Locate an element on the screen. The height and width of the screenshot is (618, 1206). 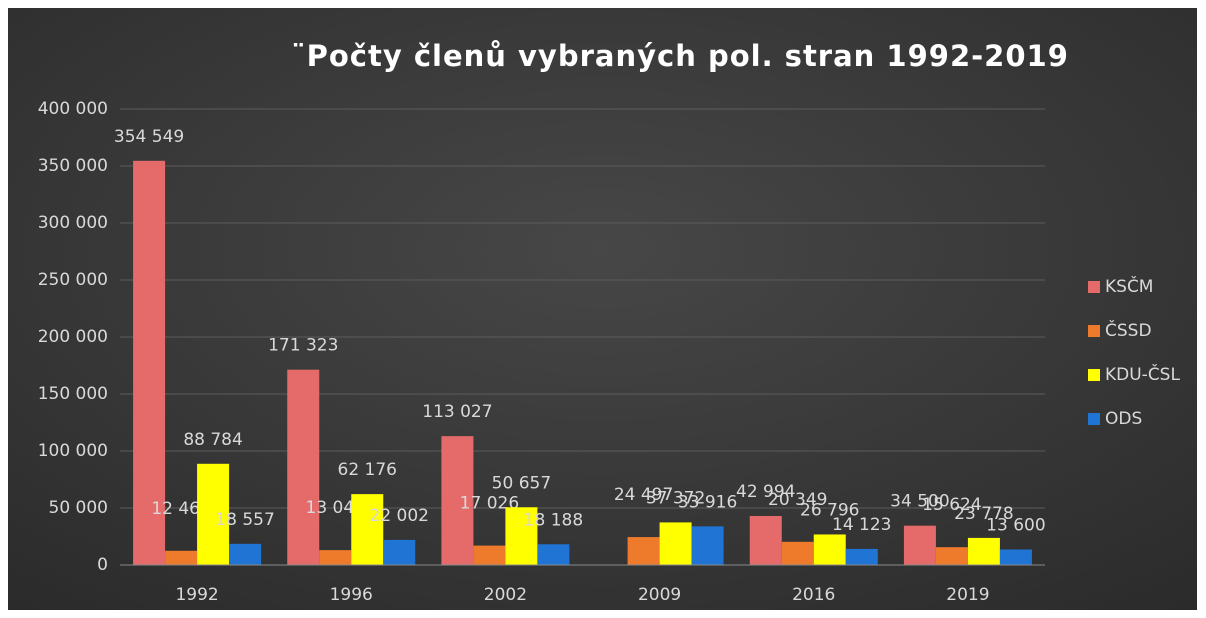
y-tick-label: 250 000 is located at coordinates (73, 280).